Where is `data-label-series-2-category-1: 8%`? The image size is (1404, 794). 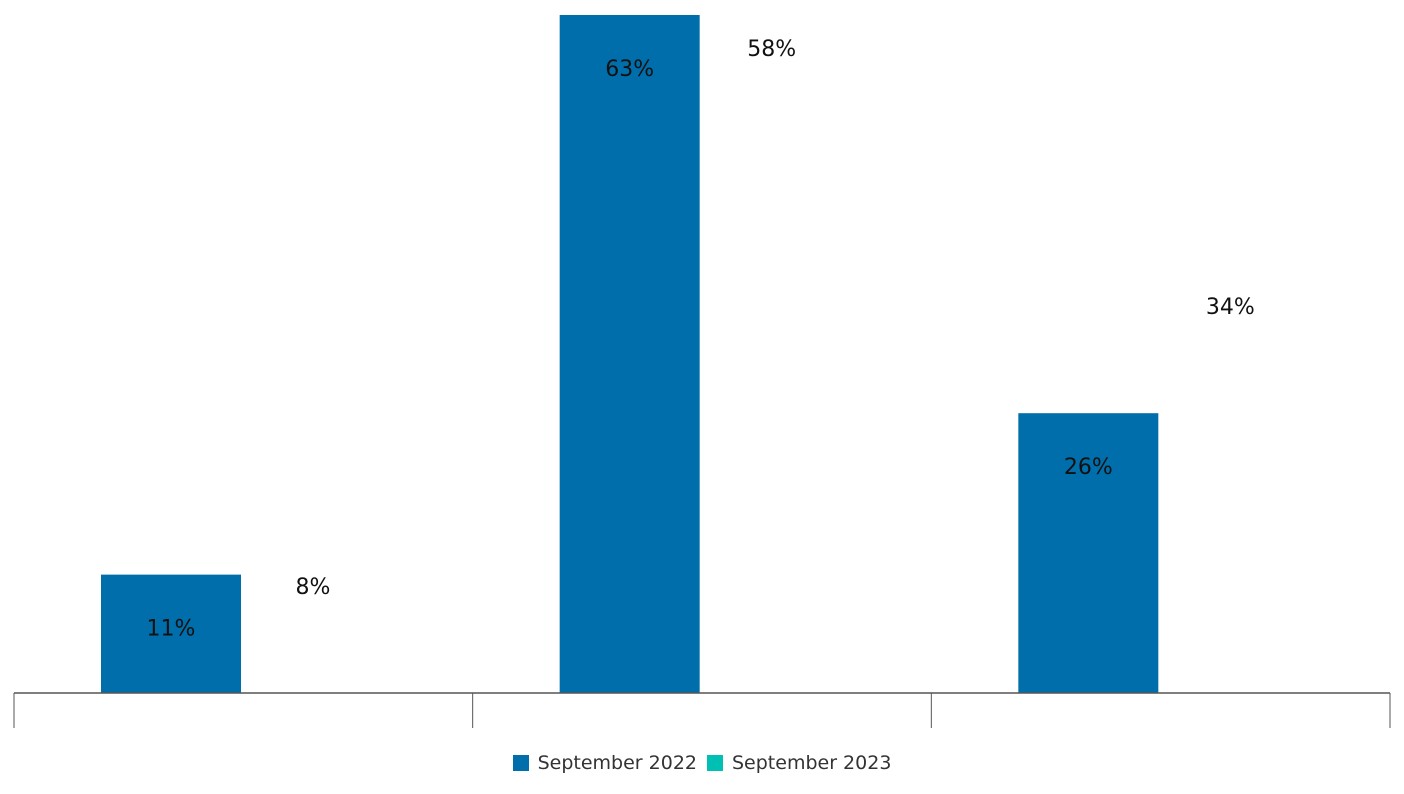
data-label-series-2-category-1: 8% is located at coordinates (313, 587).